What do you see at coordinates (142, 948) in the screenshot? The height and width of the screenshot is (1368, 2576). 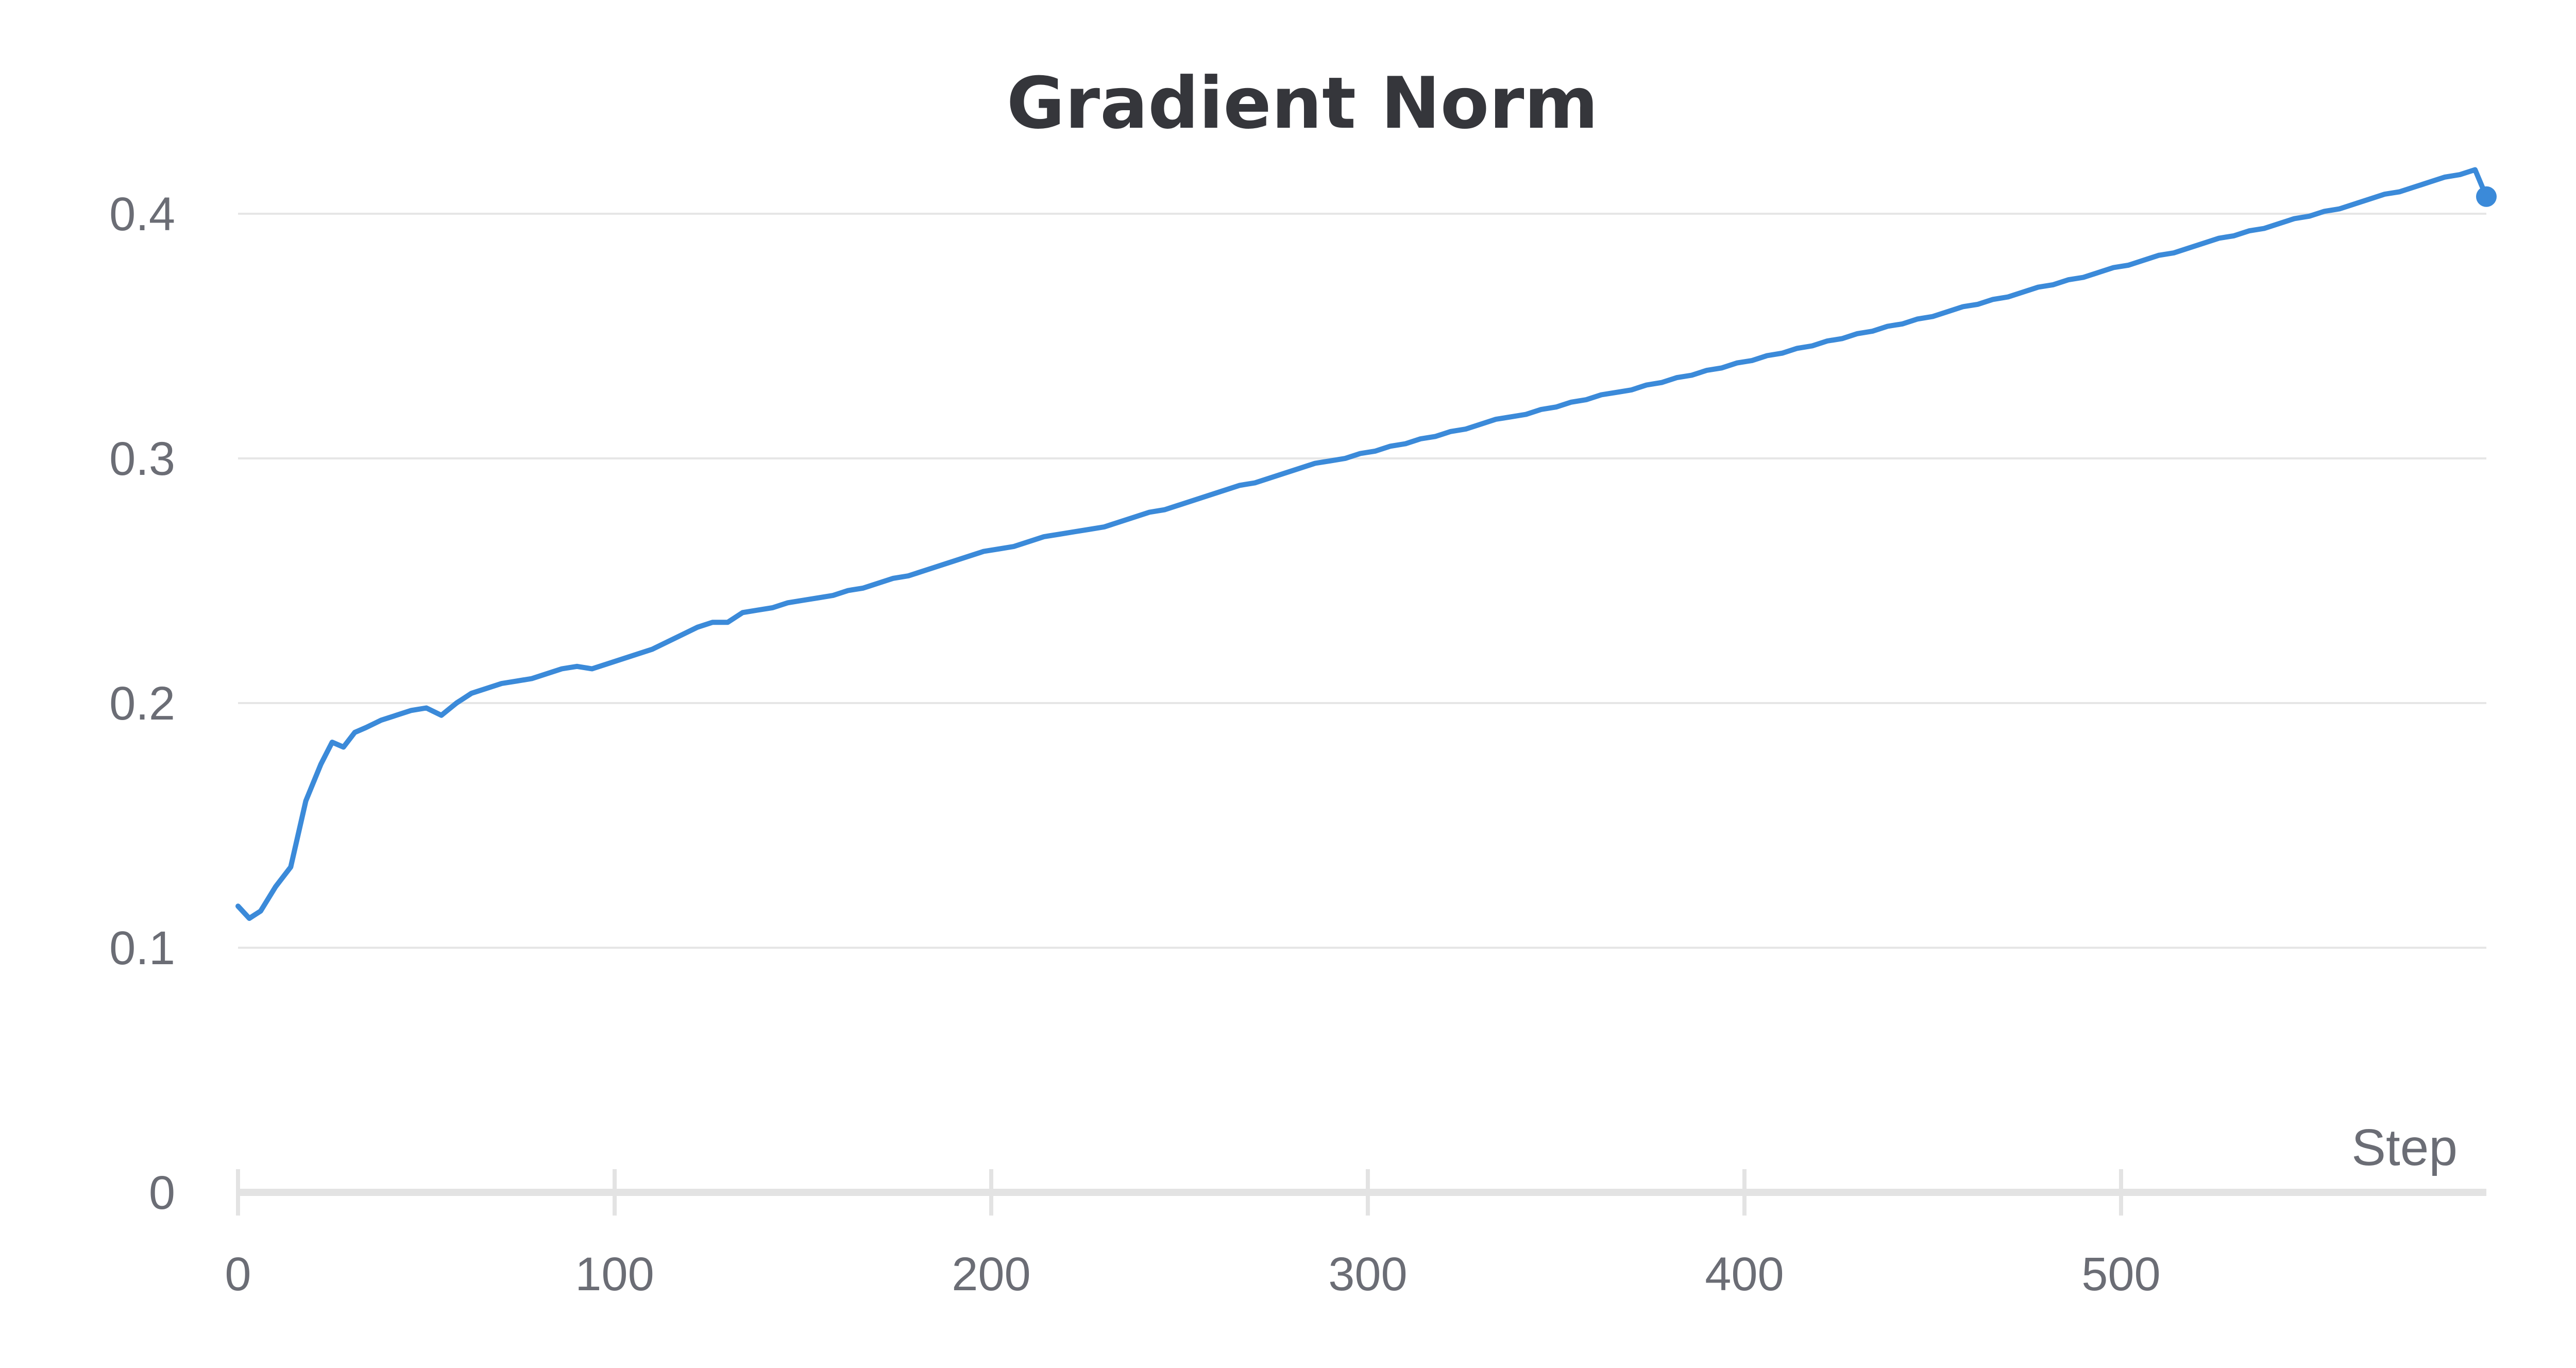 I see `y-tick-label: 0.1` at bounding box center [142, 948].